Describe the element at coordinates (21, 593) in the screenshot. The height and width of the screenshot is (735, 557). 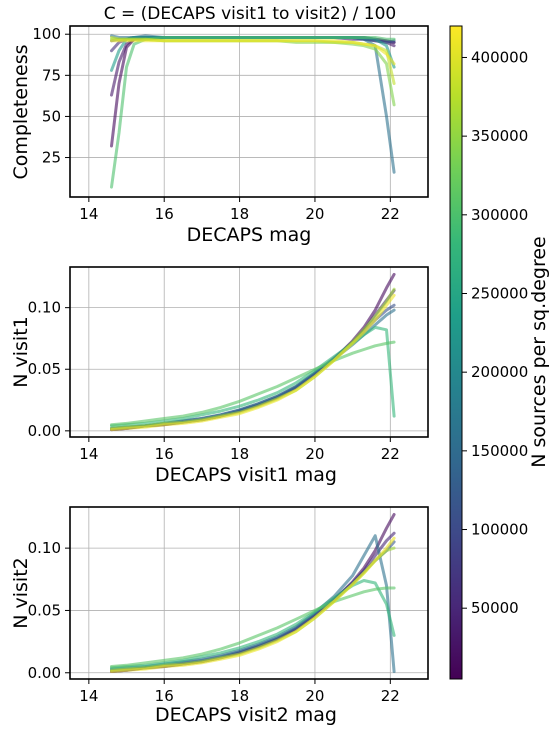
I see `panel-3-ylabel: N visit2` at that location.